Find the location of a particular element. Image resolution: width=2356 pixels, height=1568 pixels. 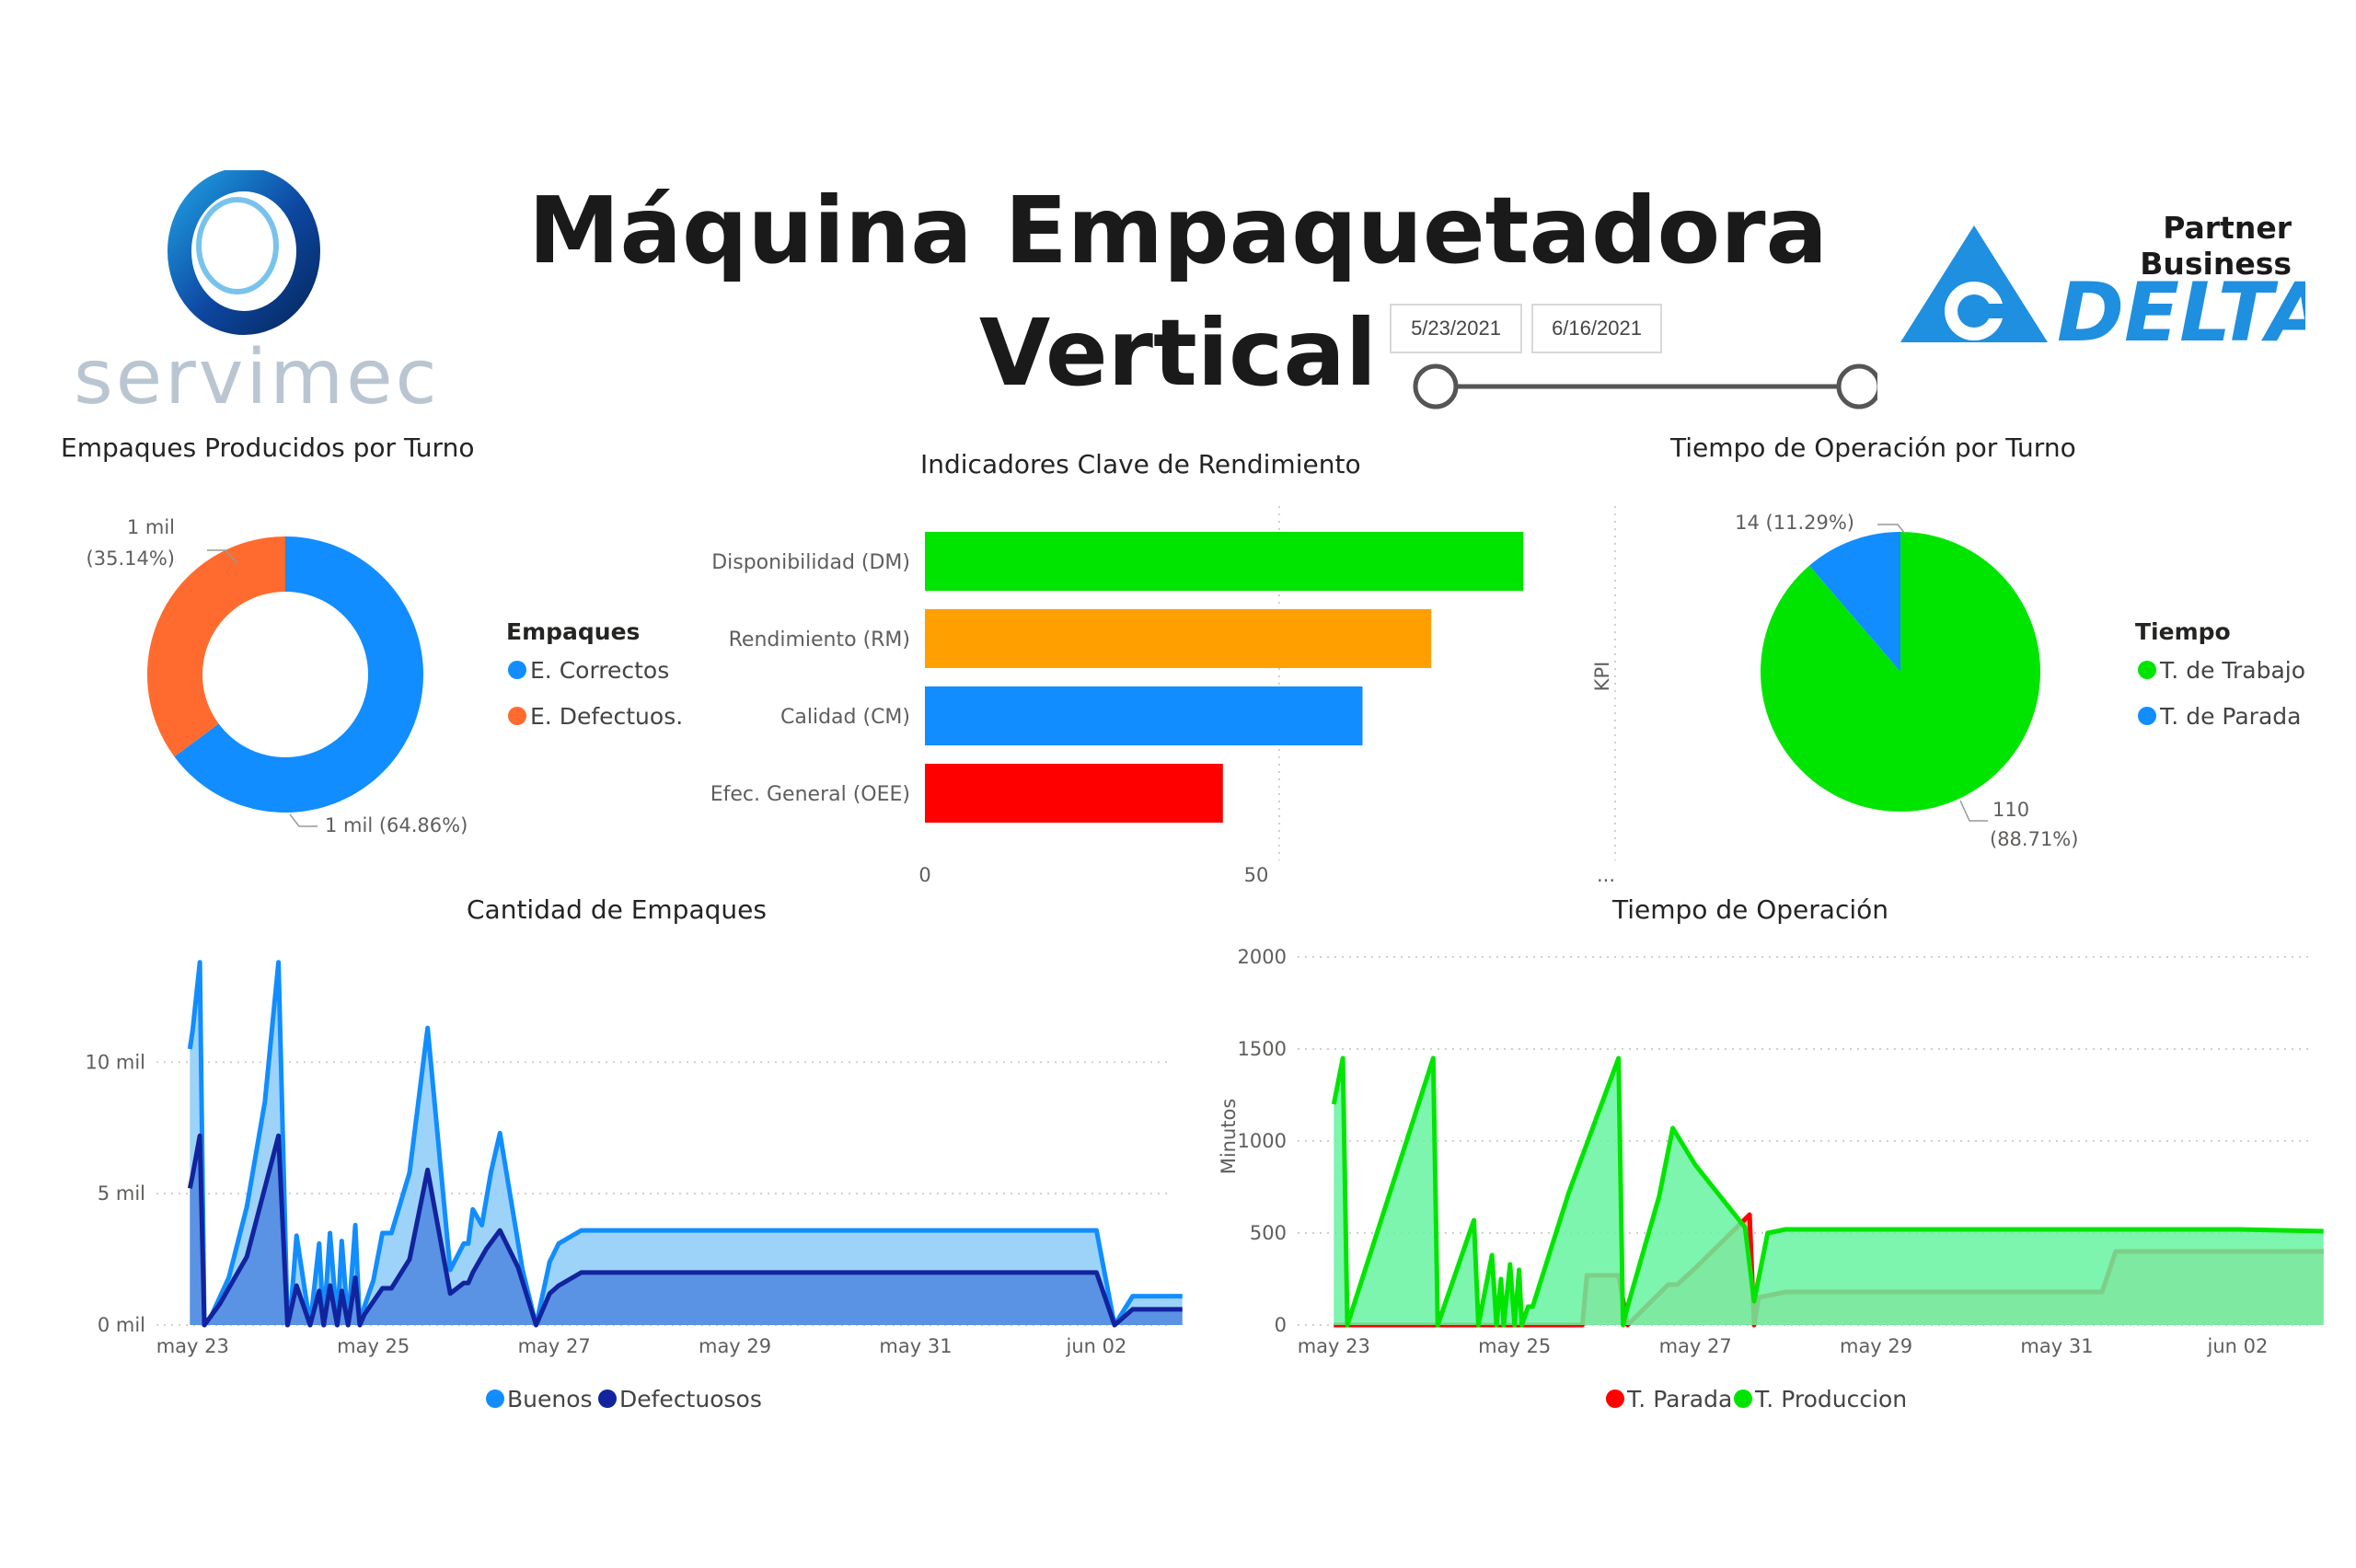

y-tick-label: 1500 is located at coordinates (1262, 1049).